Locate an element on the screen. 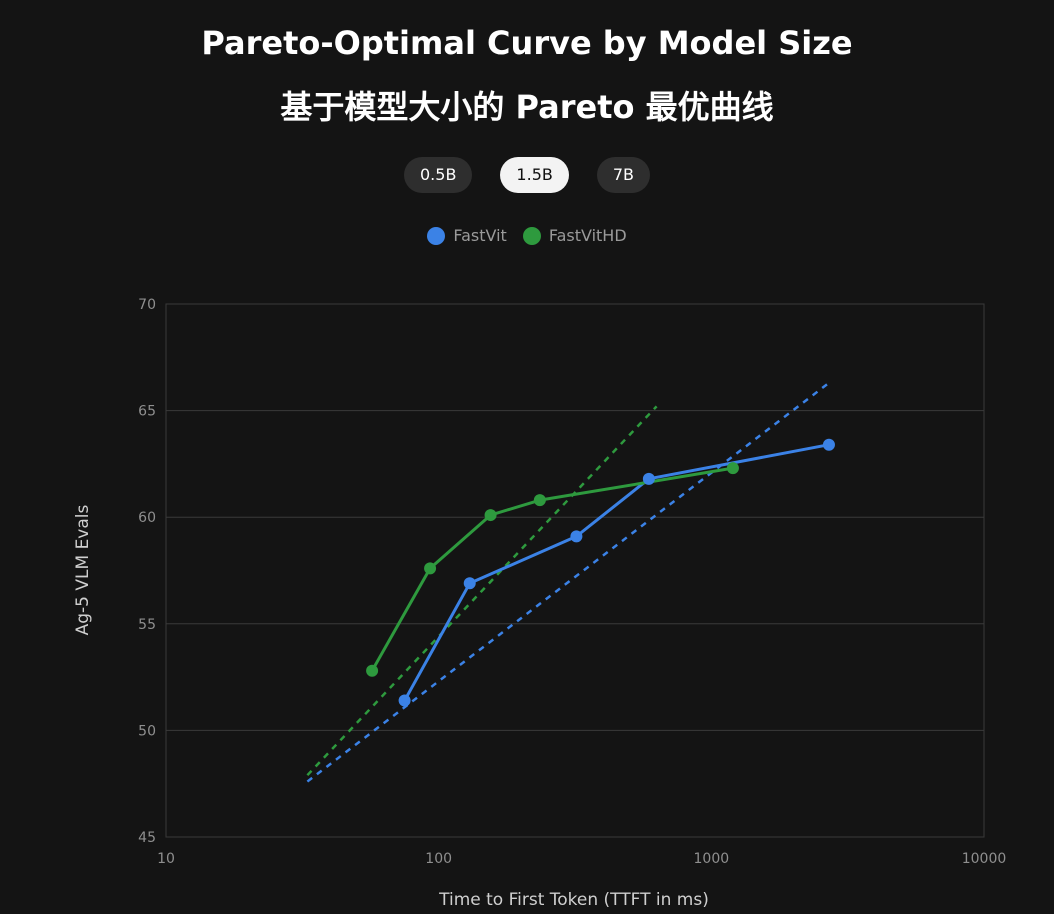 Image resolution: width=1054 pixels, height=914 pixels. y-tick-label: 65 is located at coordinates (147, 412).